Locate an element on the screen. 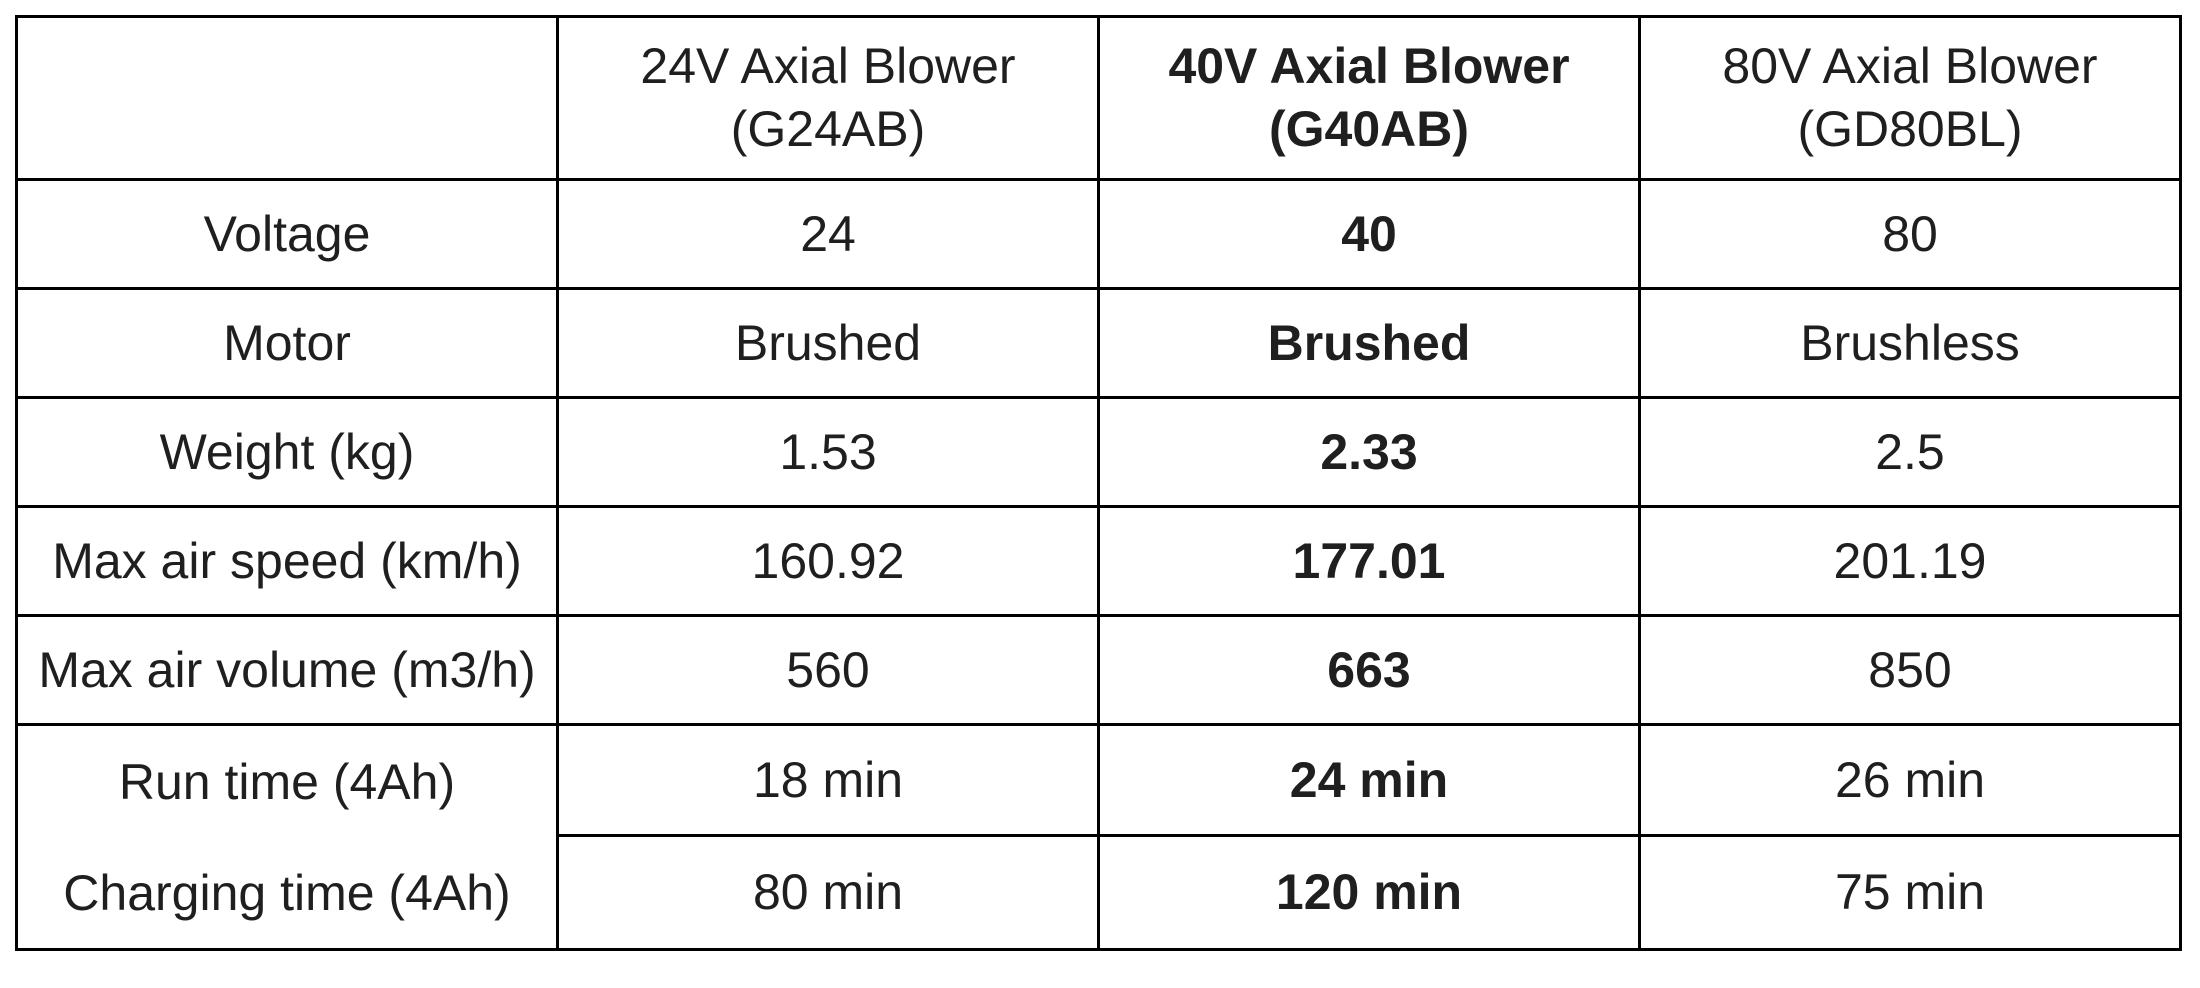 Image resolution: width=2200 pixels, height=988 pixels. row-label-max-air-speed: Max air speed (km/h) is located at coordinates (287, 561).